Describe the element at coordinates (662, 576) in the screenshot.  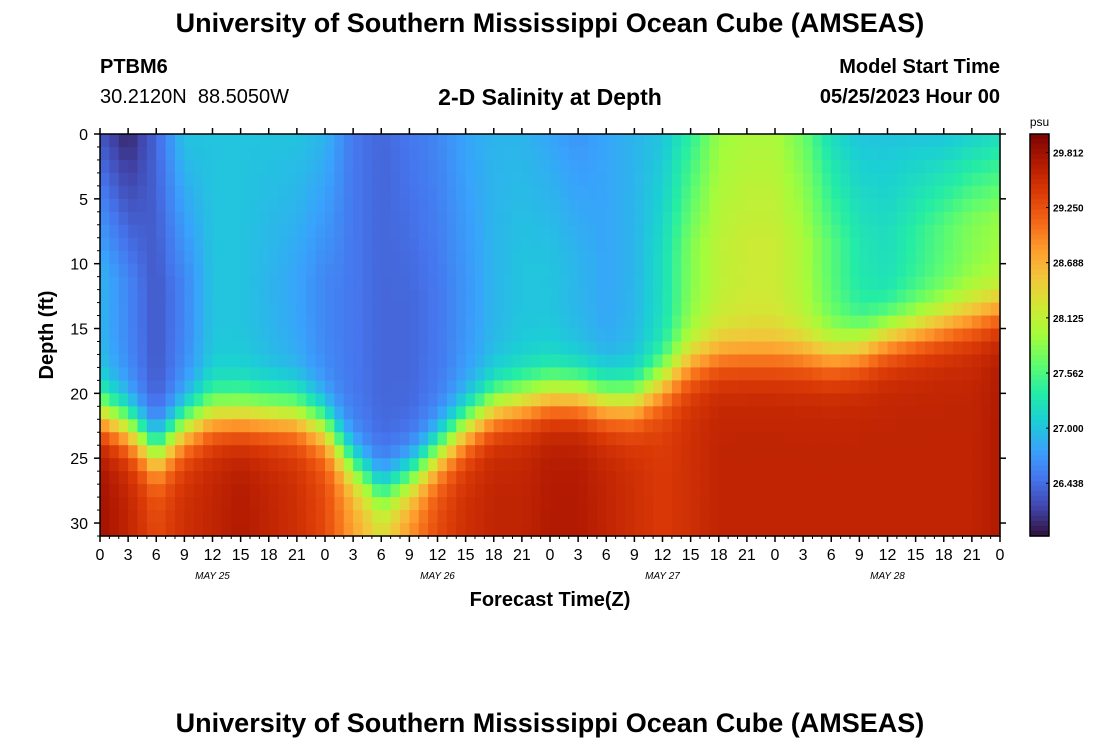
I see `date-label: MAY 27` at that location.